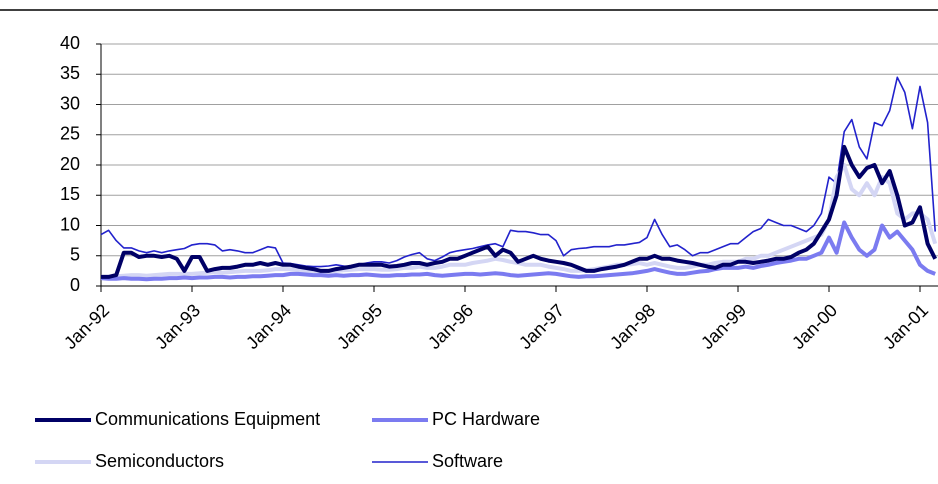  I want to click on y-tick-label: 20, so click(70, 164).